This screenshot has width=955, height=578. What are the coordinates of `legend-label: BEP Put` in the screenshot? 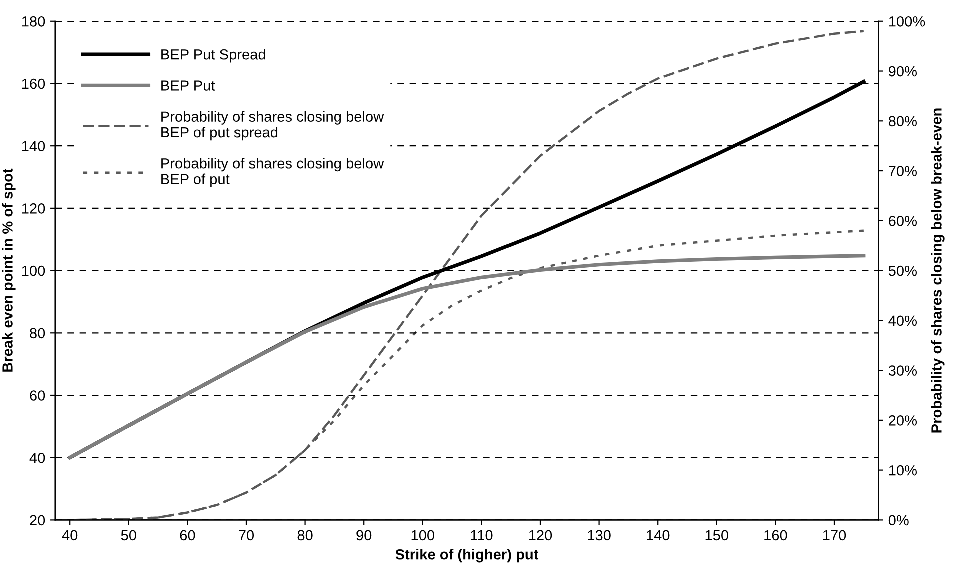 It's located at (189, 85).